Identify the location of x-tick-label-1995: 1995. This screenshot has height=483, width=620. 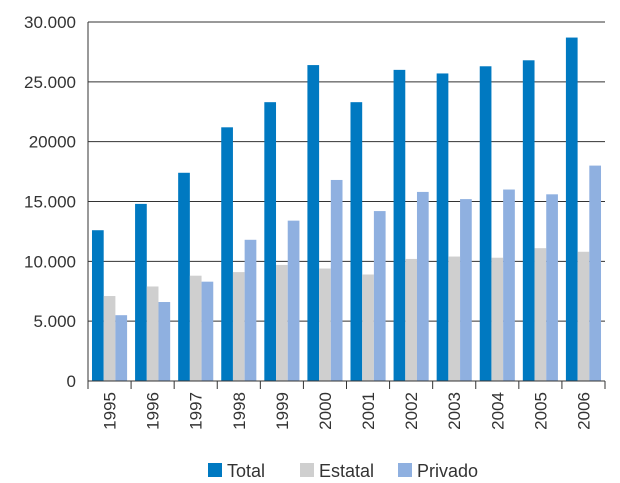
(110, 411).